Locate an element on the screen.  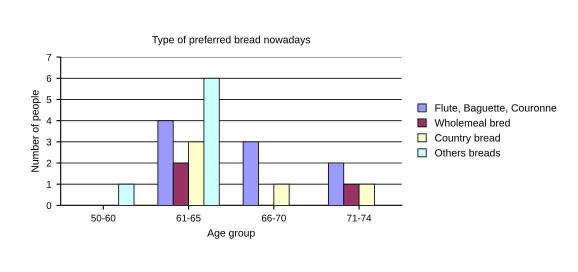
x-tick-label: 71-74 is located at coordinates (359, 218).